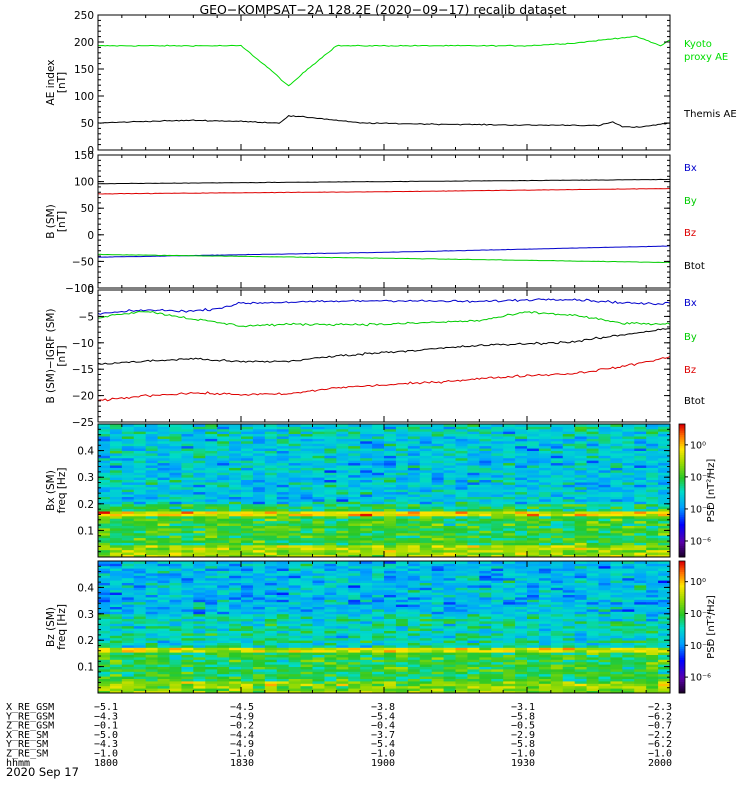 The image size is (750, 804). Describe the element at coordinates (690, 168) in the screenshot. I see `legend-entry: Bx` at that location.